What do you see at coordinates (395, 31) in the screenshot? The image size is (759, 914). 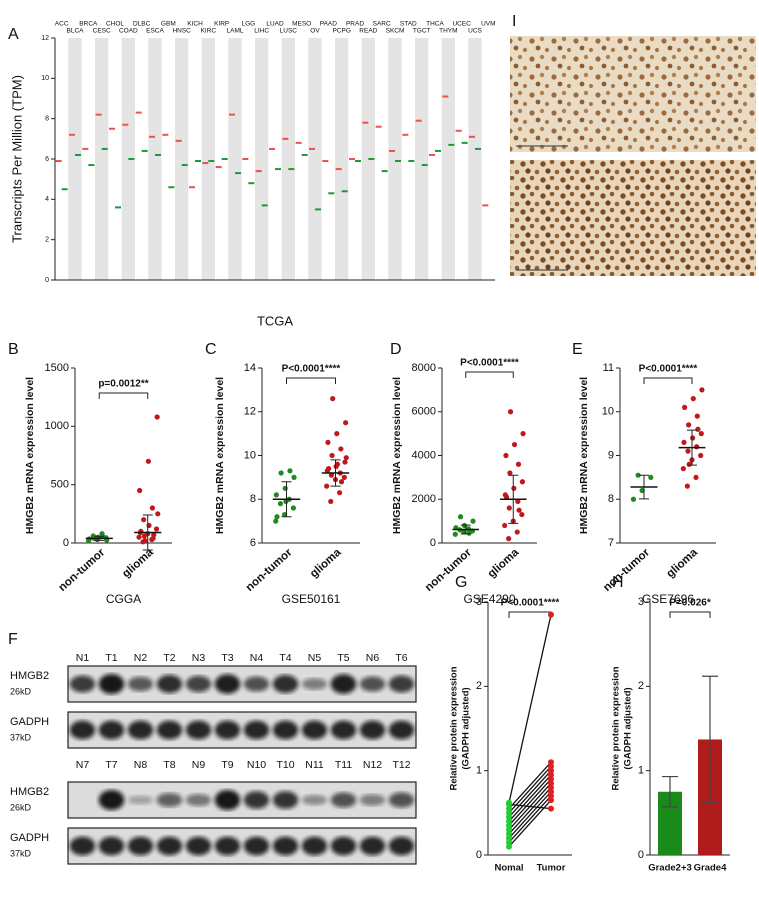 I see `category-label: SKCM` at bounding box center [395, 31].